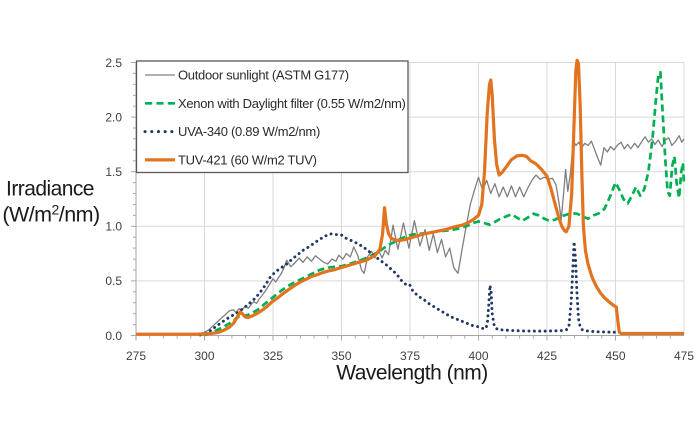  Describe the element at coordinates (410, 356) in the screenshot. I see `svg-text: 375` at that location.